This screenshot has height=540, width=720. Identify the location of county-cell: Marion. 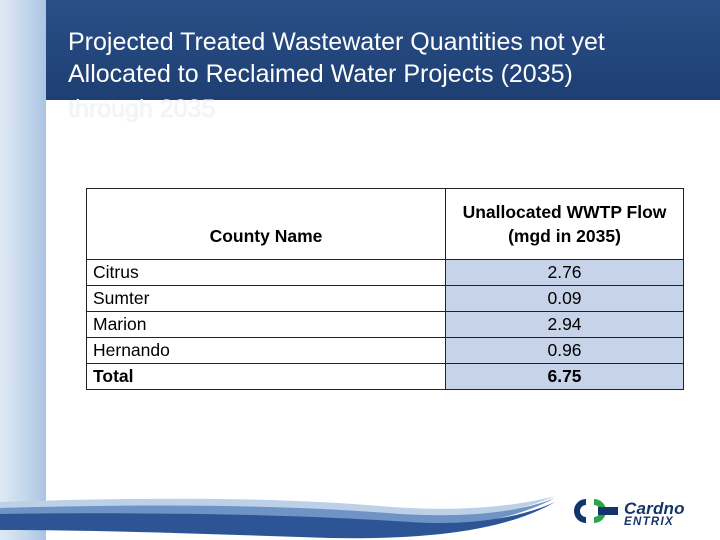
(266, 324).